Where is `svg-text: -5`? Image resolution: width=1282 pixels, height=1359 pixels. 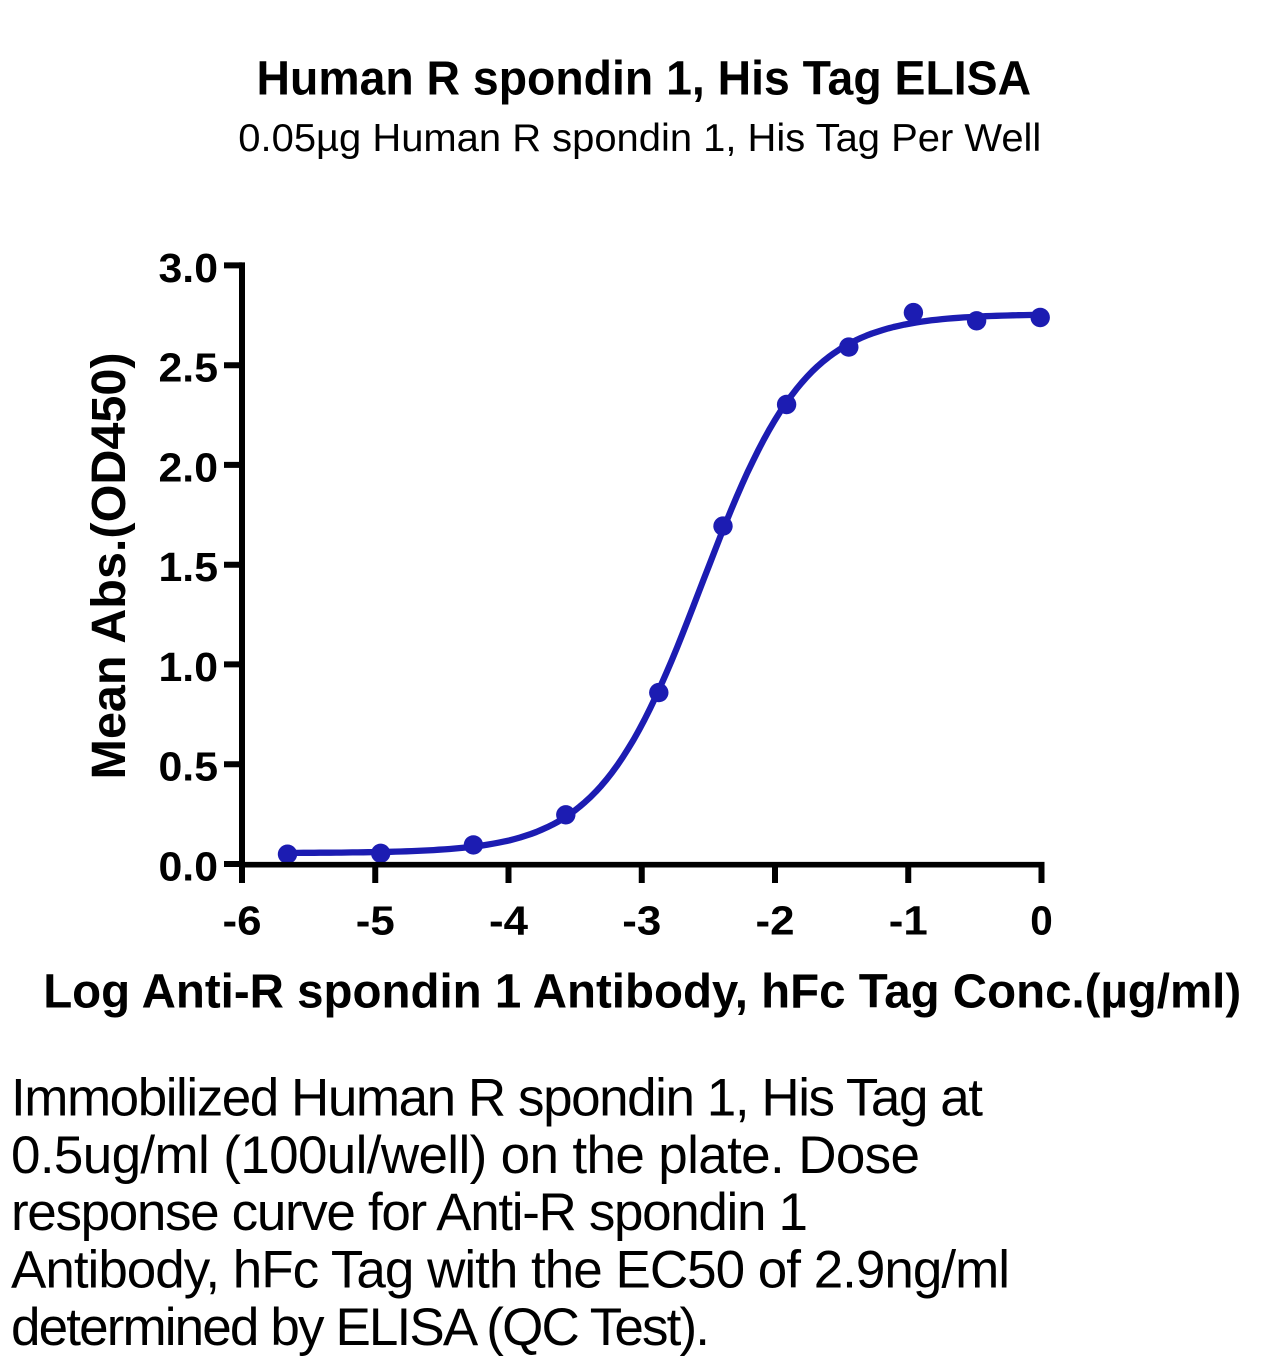 svg-text: -5 is located at coordinates (375, 921).